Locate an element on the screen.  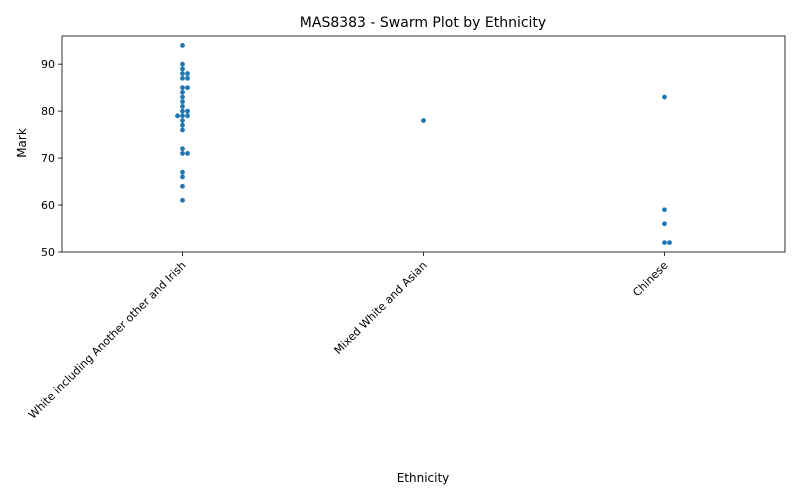
y-tick-label: 80 is located at coordinates (48, 111).